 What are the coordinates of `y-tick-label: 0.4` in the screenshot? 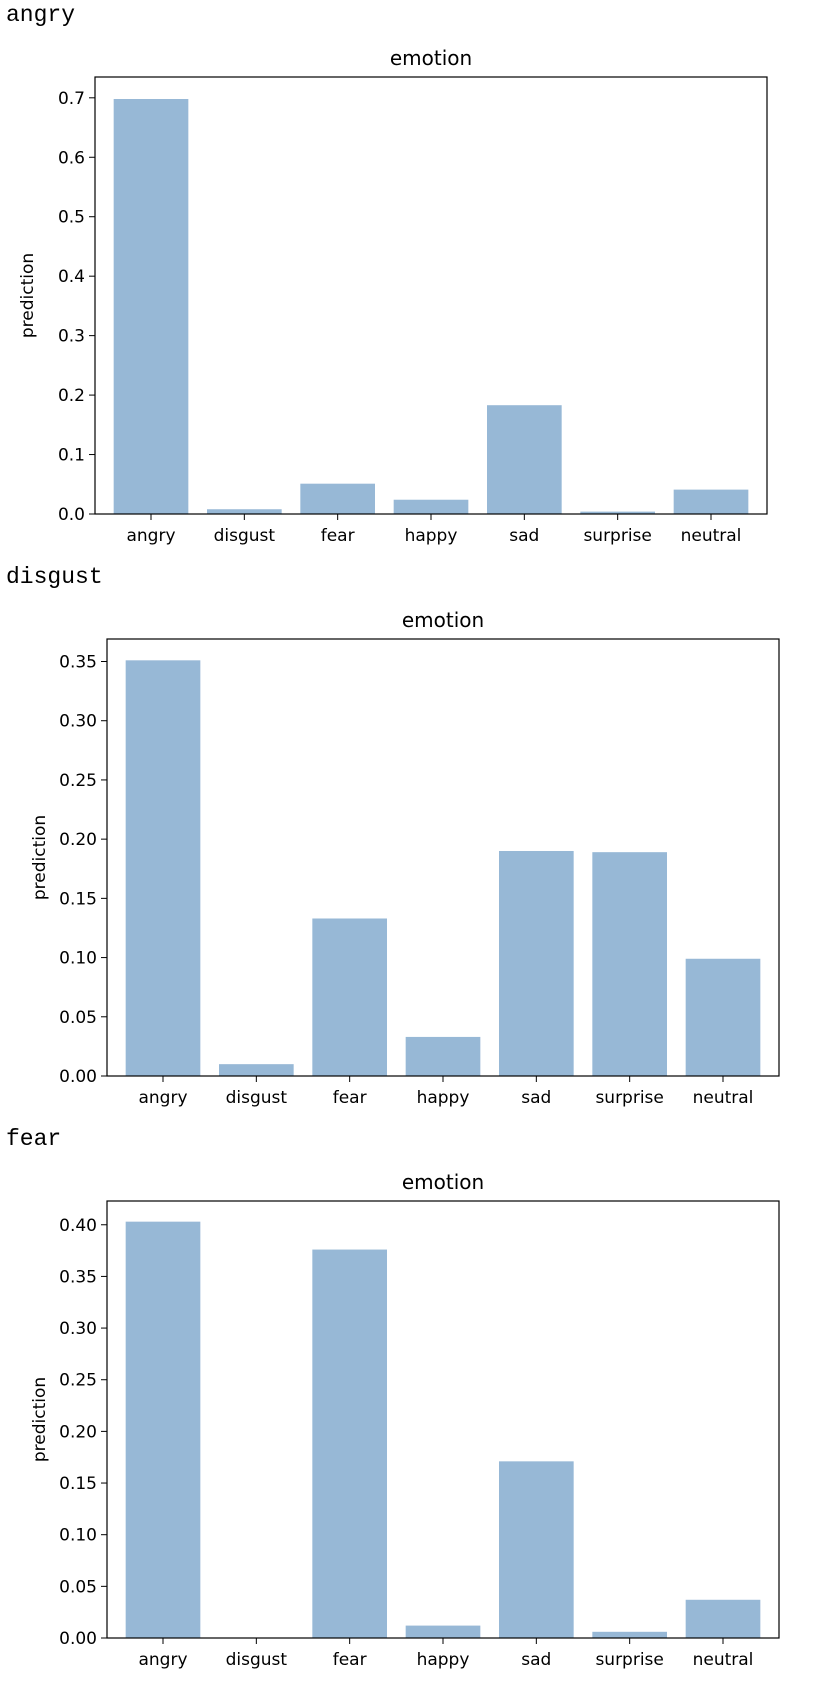 It's located at (71, 277).